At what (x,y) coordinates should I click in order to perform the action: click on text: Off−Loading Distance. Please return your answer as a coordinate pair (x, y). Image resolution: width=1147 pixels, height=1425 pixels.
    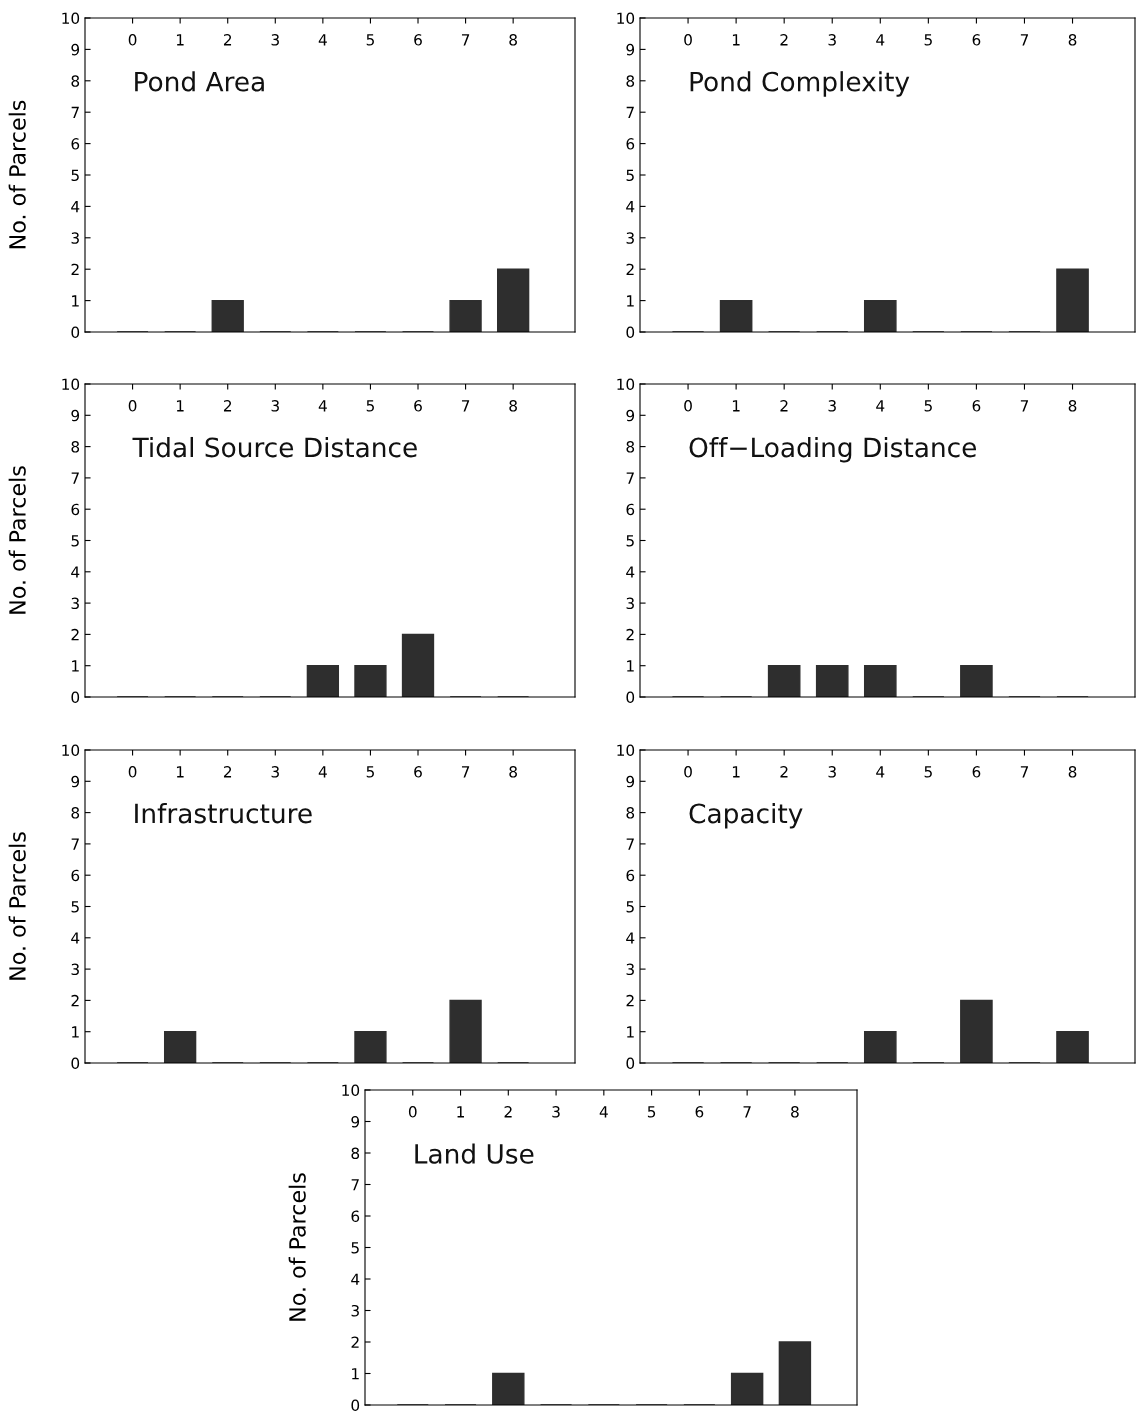
    Looking at the image, I should click on (833, 449).